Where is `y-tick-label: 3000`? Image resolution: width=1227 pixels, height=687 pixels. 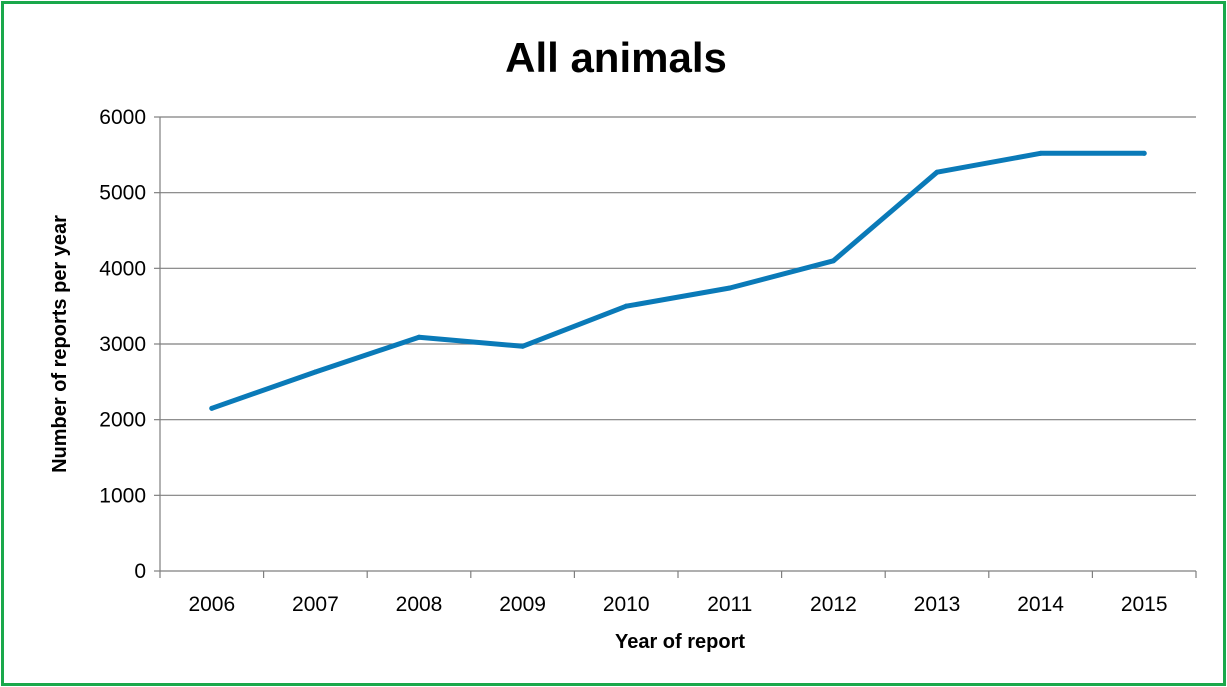 y-tick-label: 3000 is located at coordinates (122, 344).